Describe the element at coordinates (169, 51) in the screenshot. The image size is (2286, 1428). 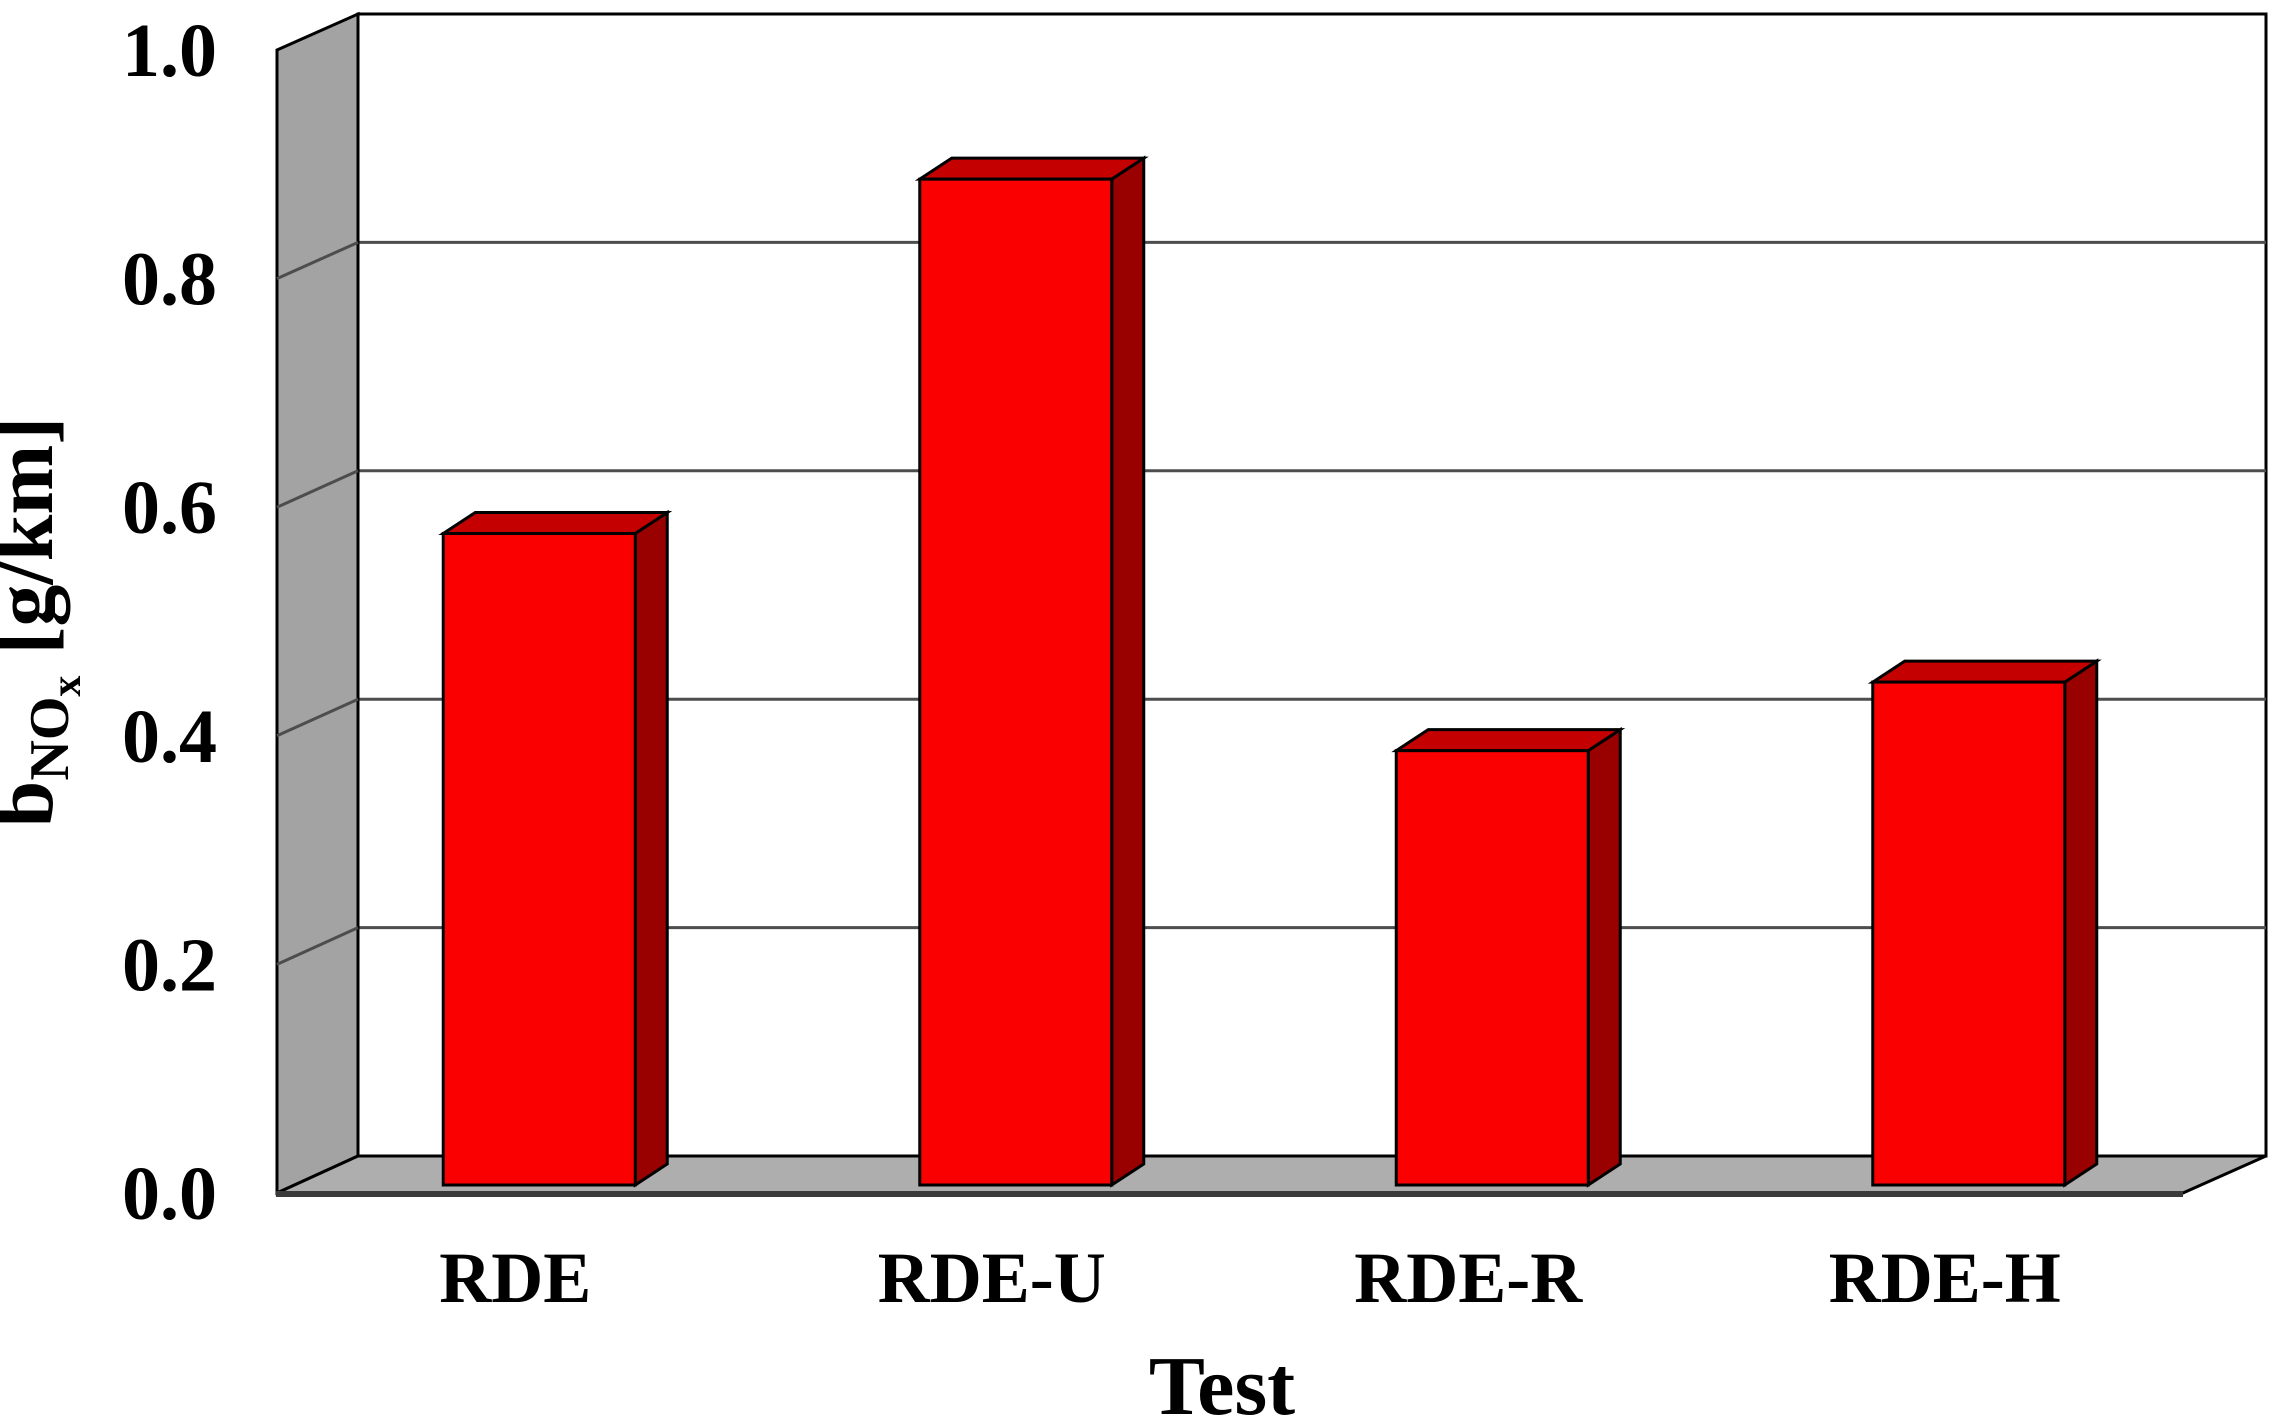
I see `y-tick-label: 1.0` at that location.